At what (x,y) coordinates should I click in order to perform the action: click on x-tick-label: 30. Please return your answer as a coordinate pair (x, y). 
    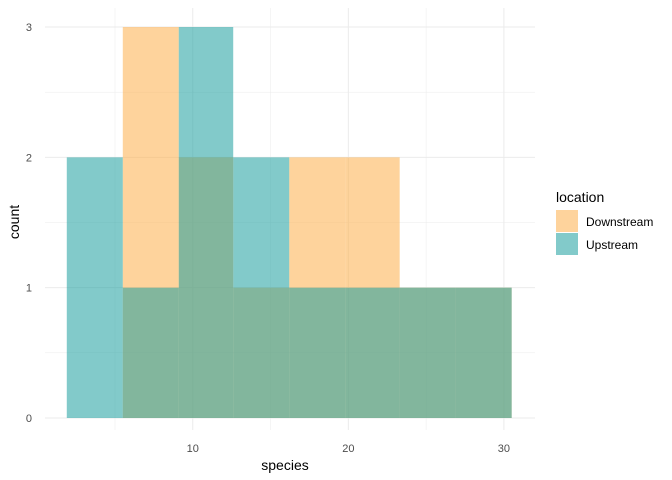
    Looking at the image, I should click on (504, 449).